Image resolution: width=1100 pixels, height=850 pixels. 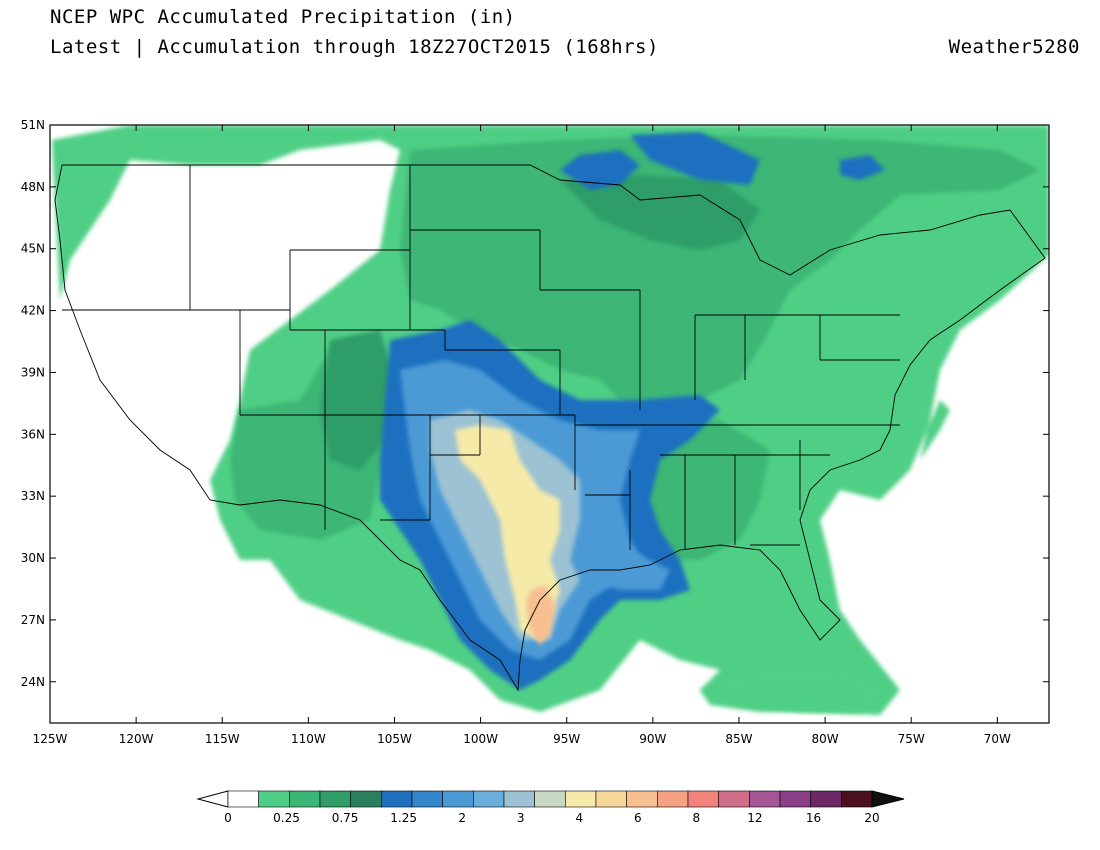 What do you see at coordinates (480, 739) in the screenshot?
I see `lon-tick-label: 100W` at bounding box center [480, 739].